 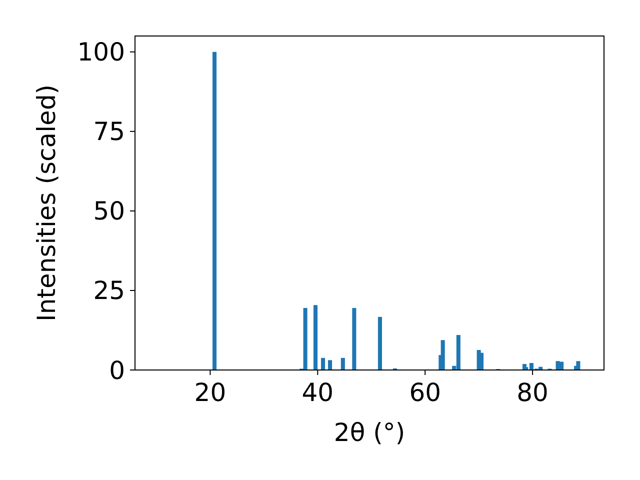 What do you see at coordinates (532, 392) in the screenshot?
I see `x-tick-label: 80` at bounding box center [532, 392].